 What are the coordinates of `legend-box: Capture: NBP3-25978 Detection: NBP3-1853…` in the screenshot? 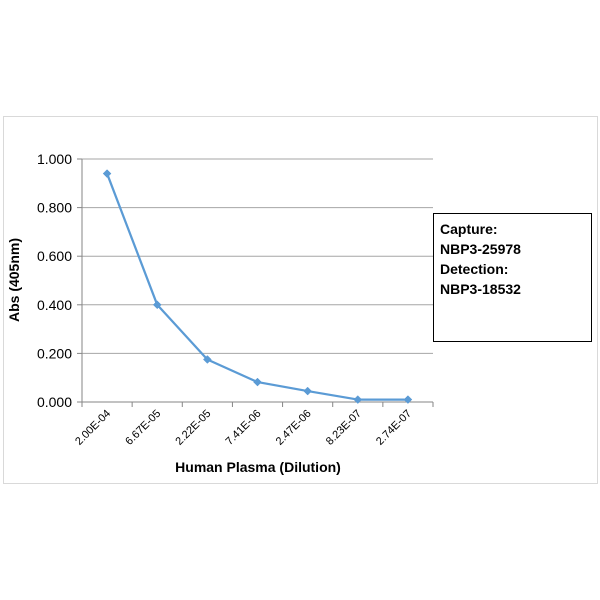 It's located at (512, 277).